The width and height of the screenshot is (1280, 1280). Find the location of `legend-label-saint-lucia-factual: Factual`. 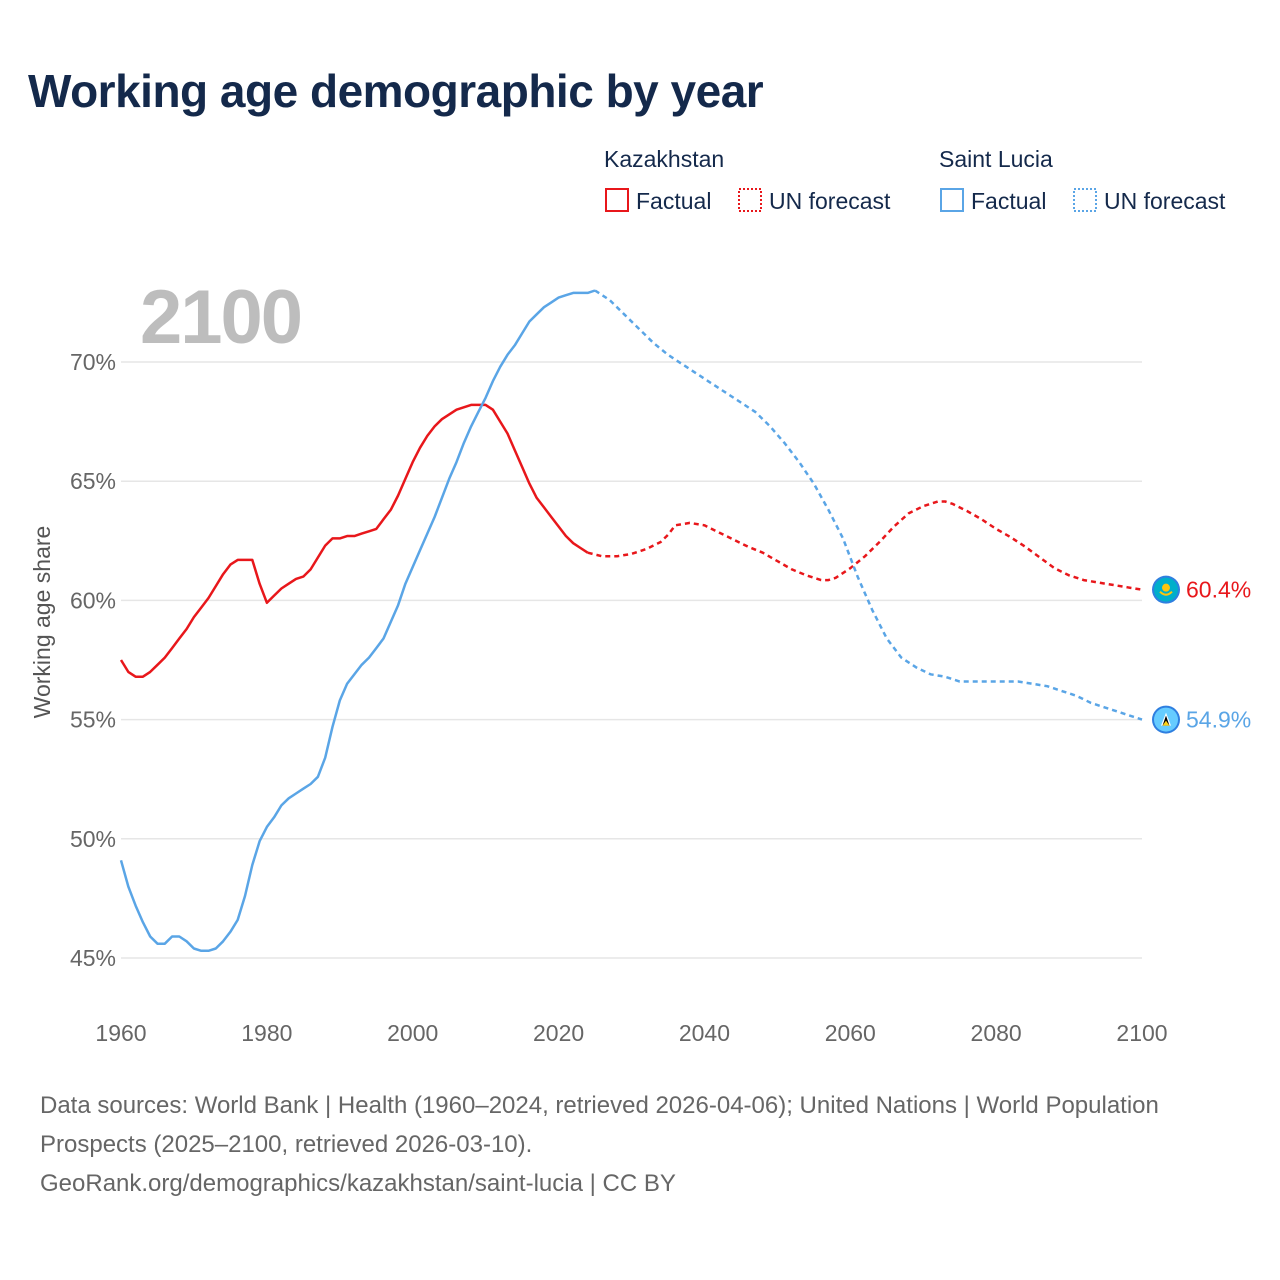

legend-label-saint-lucia-factual: Factual is located at coordinates (1008, 201).